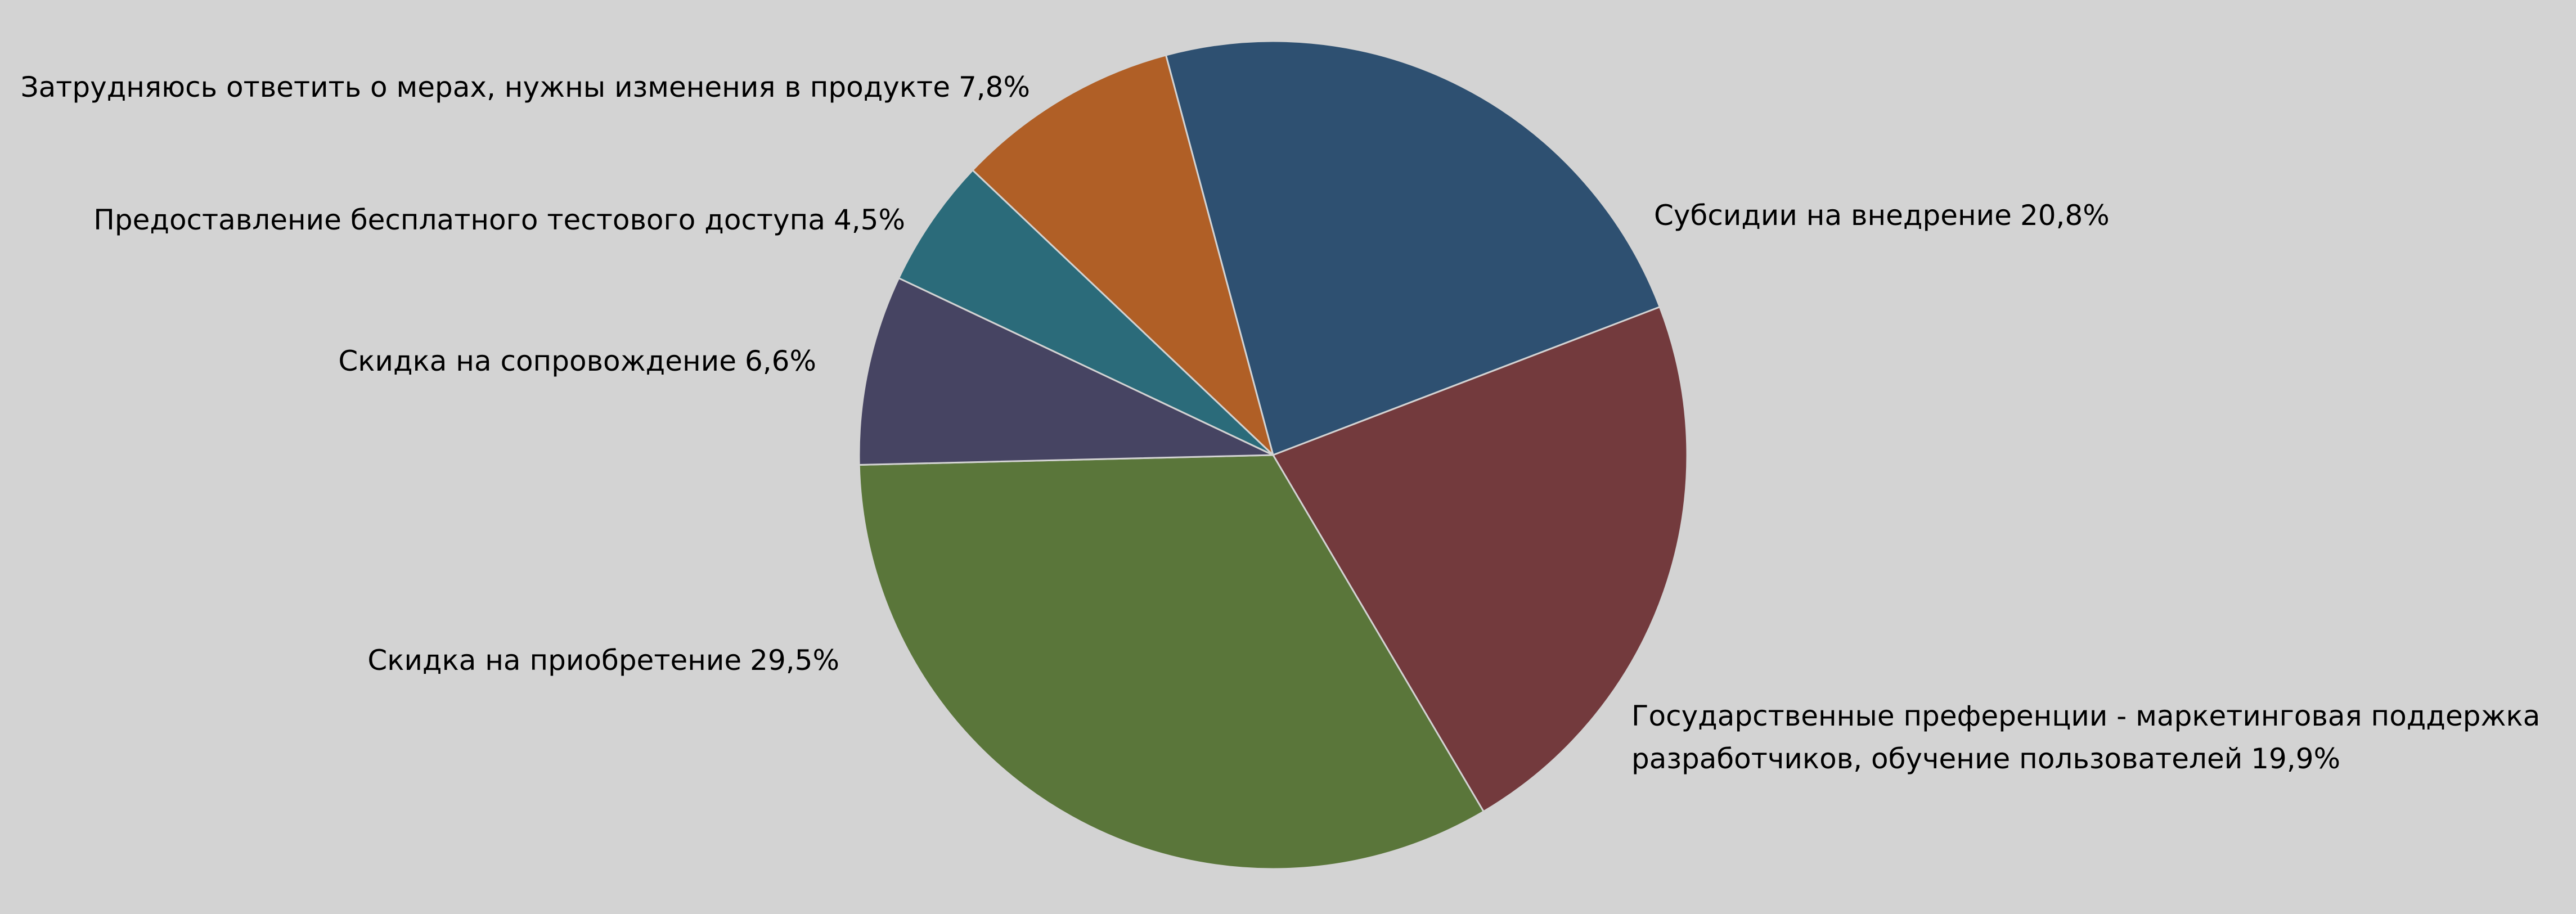 Image resolution: width=2576 pixels, height=914 pixels. What do you see at coordinates (2065, 215) in the screenshot?
I see `value-label: 20,8%` at bounding box center [2065, 215].